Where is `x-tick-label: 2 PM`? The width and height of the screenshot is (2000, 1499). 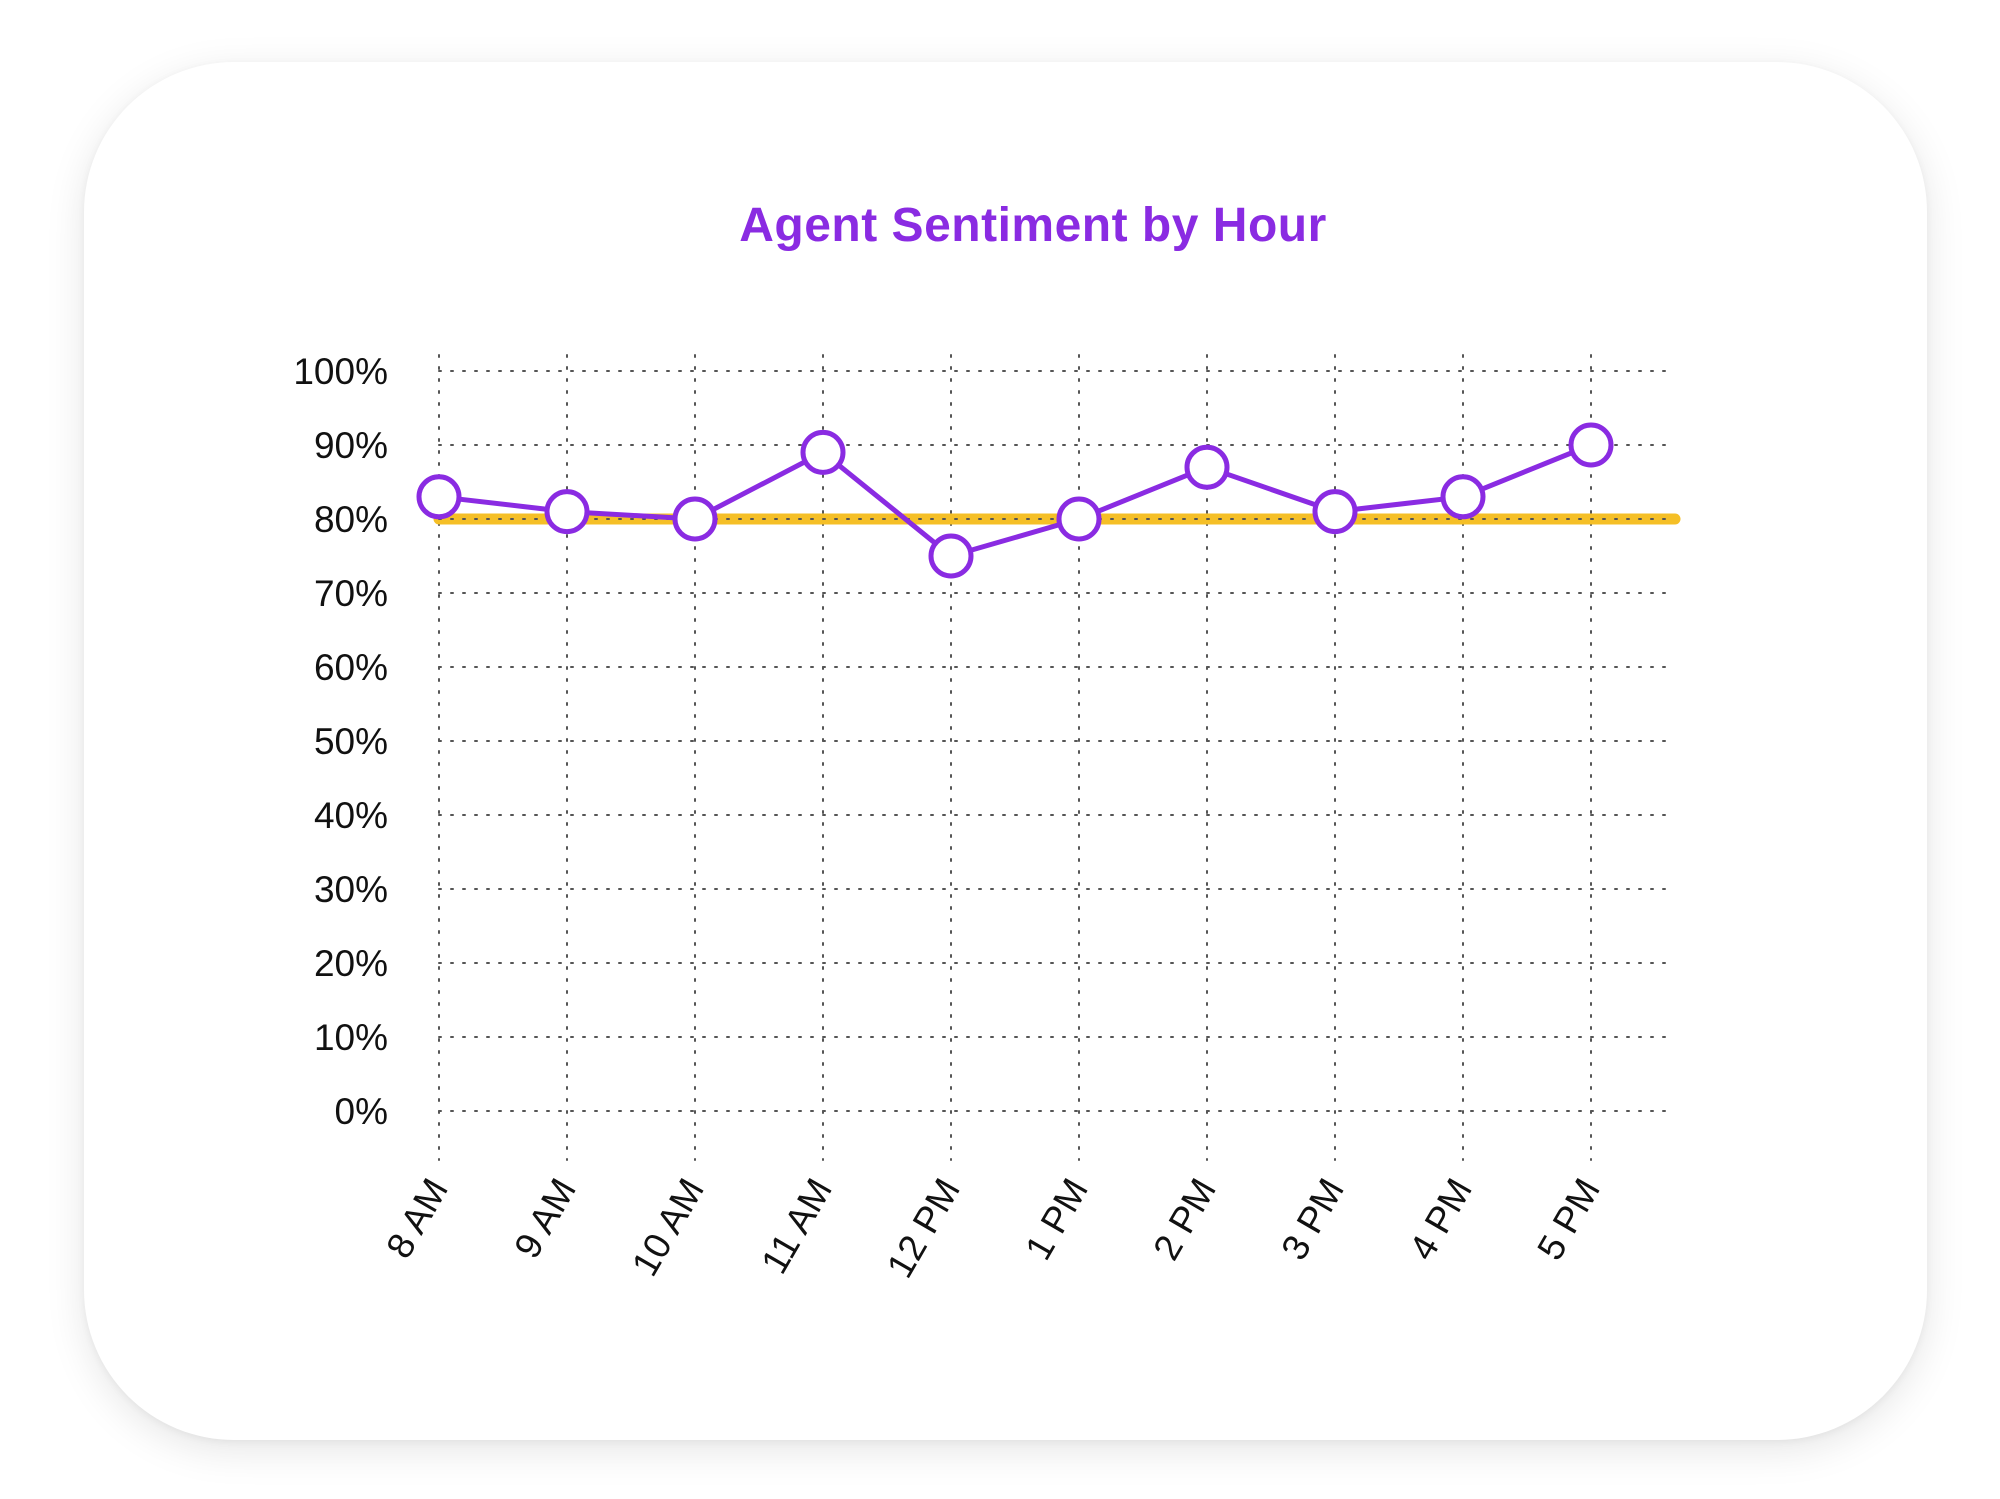
x-tick-label: 2 PM is located at coordinates (1184, 1219).